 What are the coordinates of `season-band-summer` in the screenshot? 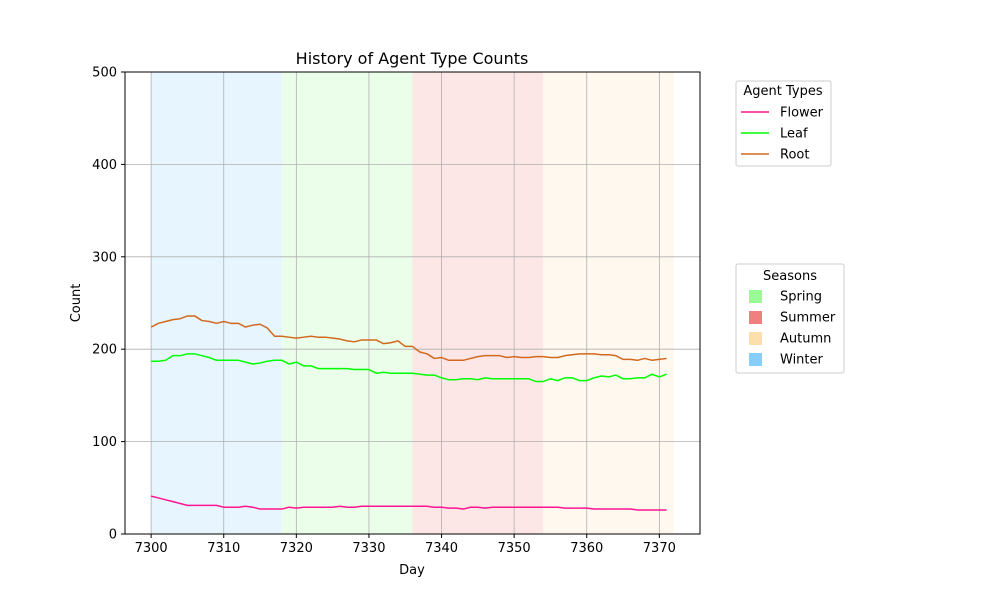 It's located at (478, 303).